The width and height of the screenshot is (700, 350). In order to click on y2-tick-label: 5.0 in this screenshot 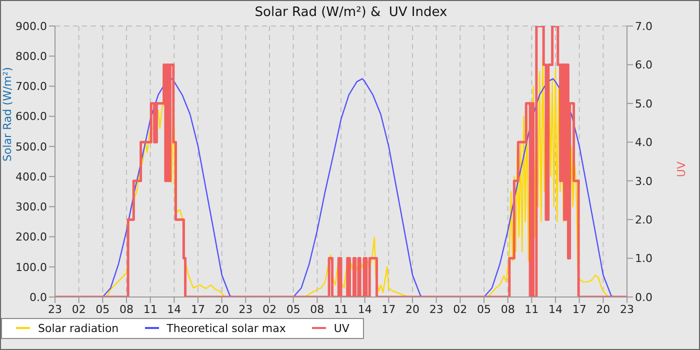, I will do `click(643, 103)`.